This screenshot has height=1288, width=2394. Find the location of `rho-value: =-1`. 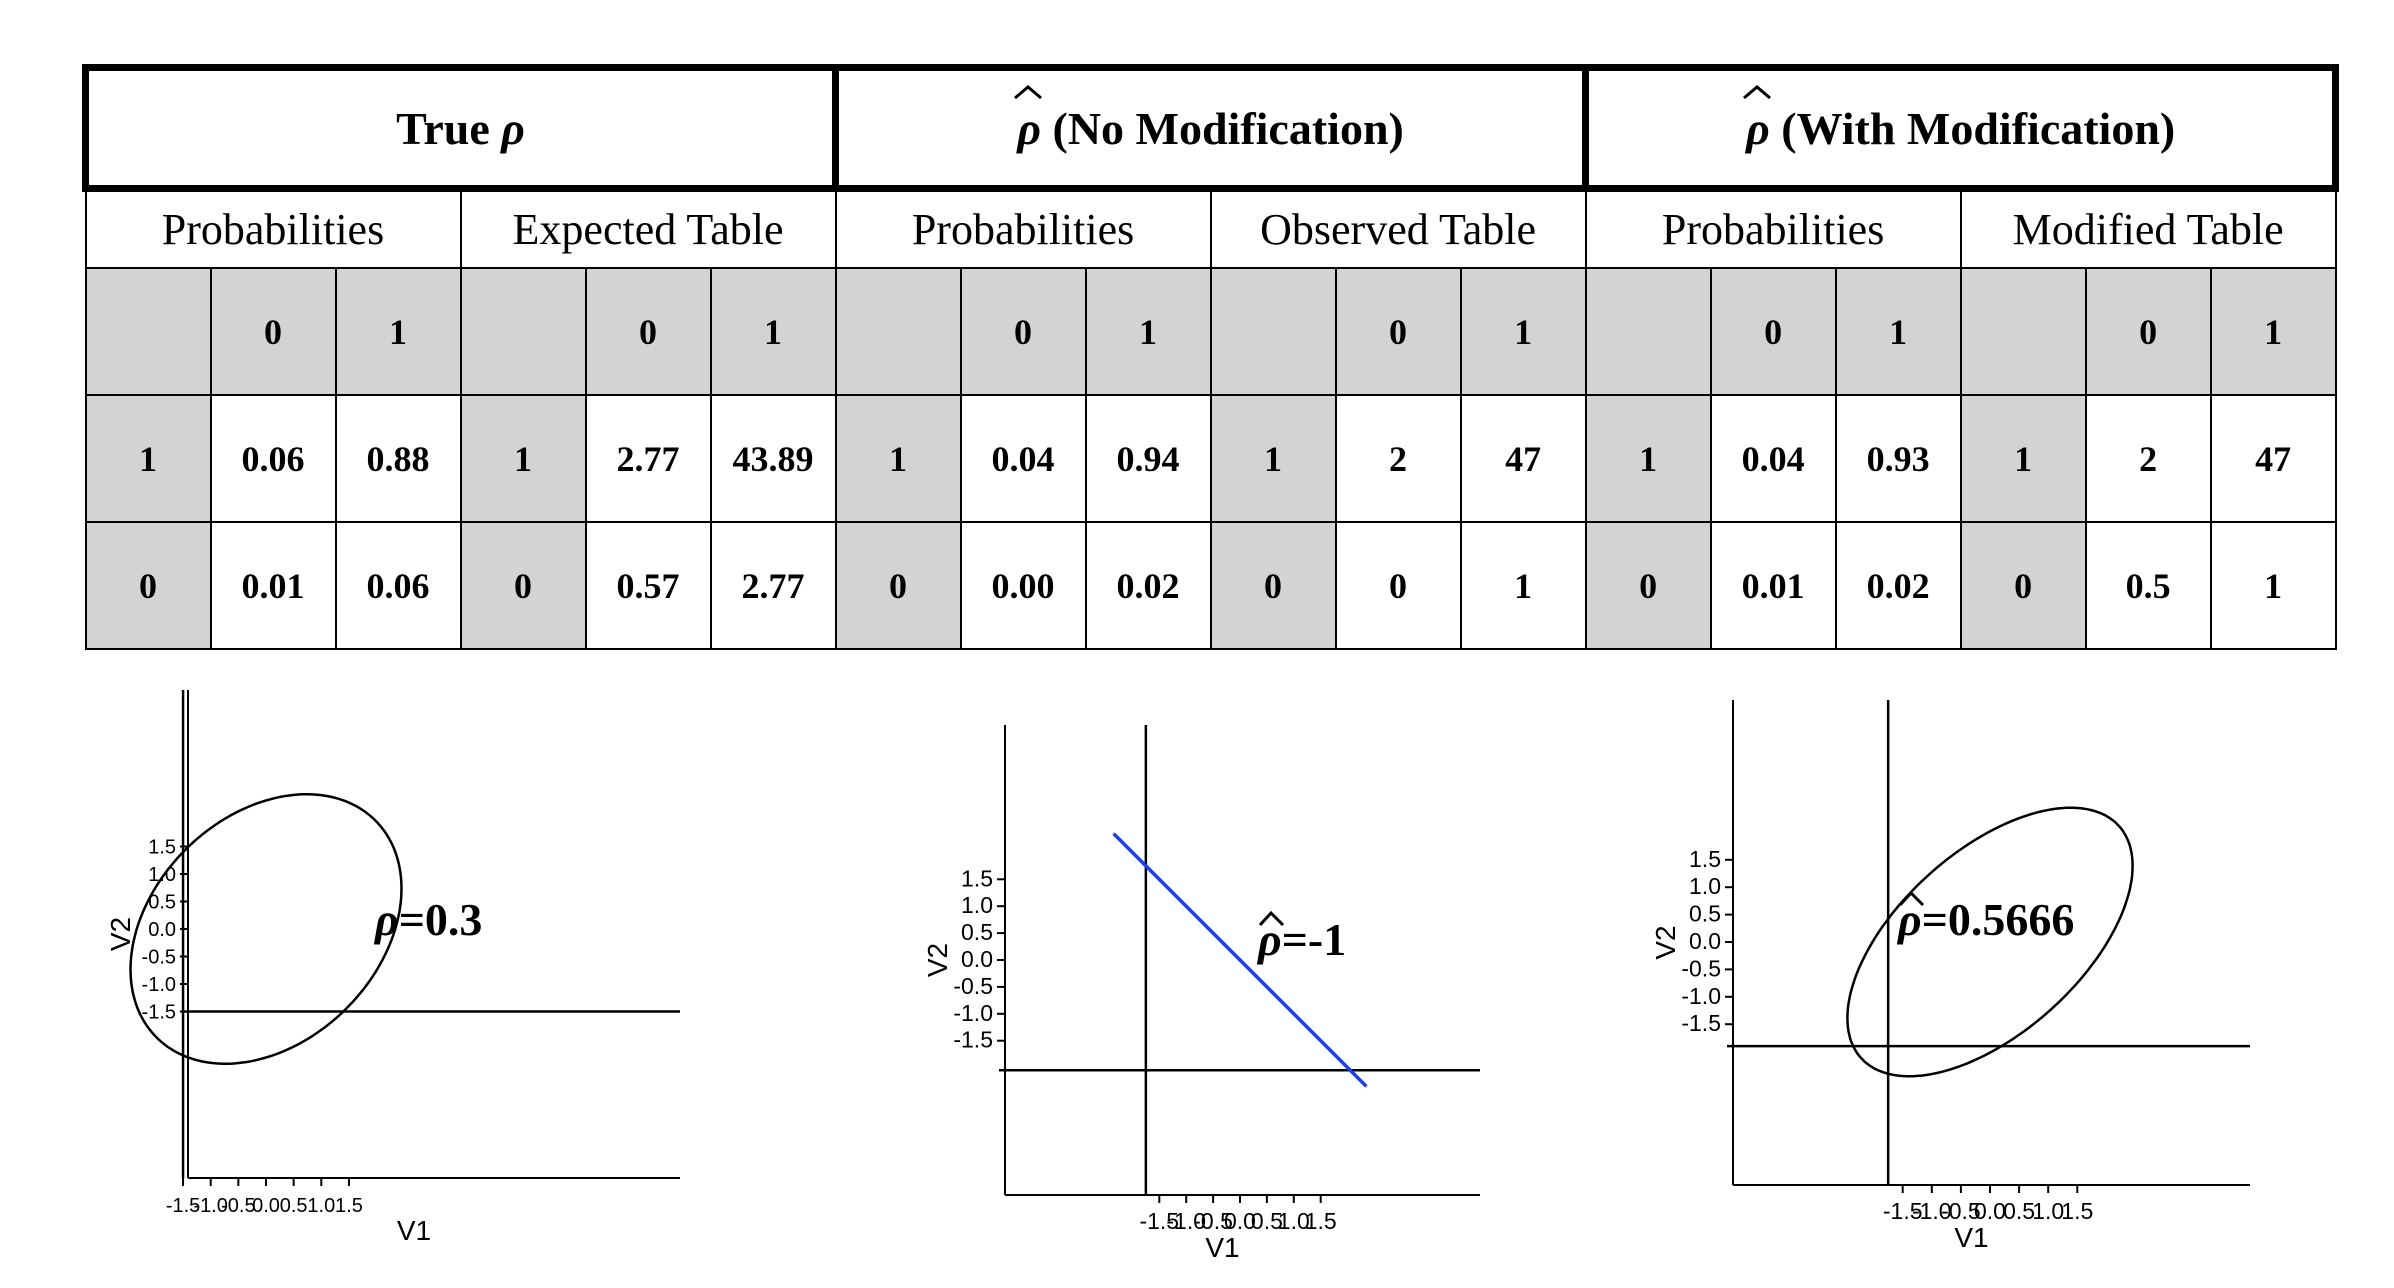

rho-value: =-1 is located at coordinates (1314, 939).